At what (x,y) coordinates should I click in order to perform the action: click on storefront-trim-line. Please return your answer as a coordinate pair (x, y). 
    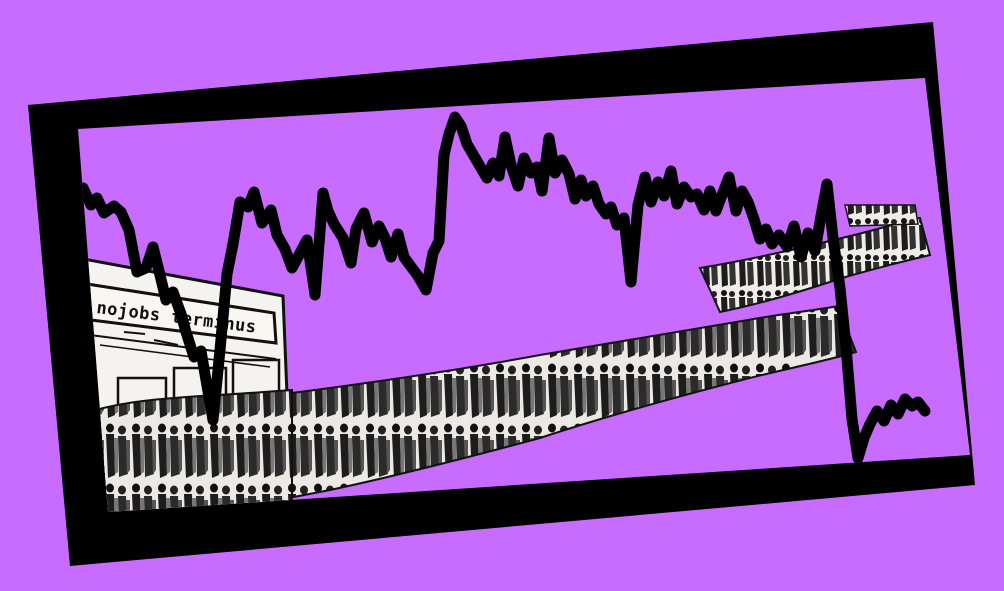
    Looking at the image, I should click on (183, 347).